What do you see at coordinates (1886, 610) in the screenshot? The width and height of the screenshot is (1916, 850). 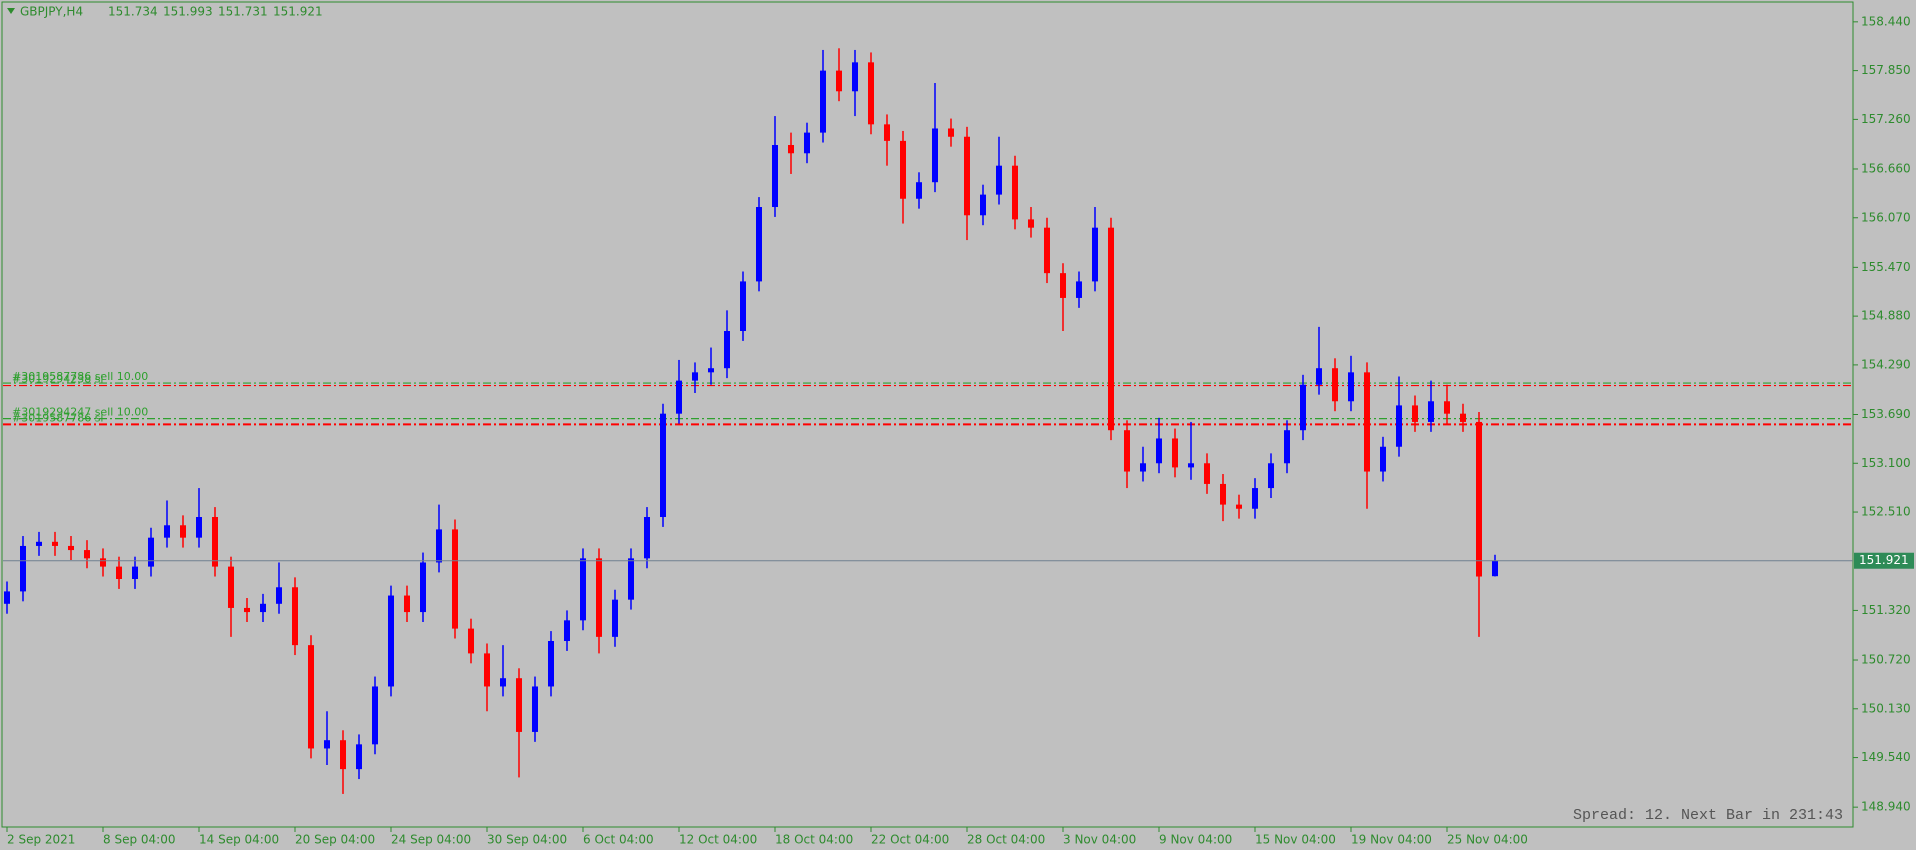 I see `y-tick-label: 151.320` at bounding box center [1886, 610].